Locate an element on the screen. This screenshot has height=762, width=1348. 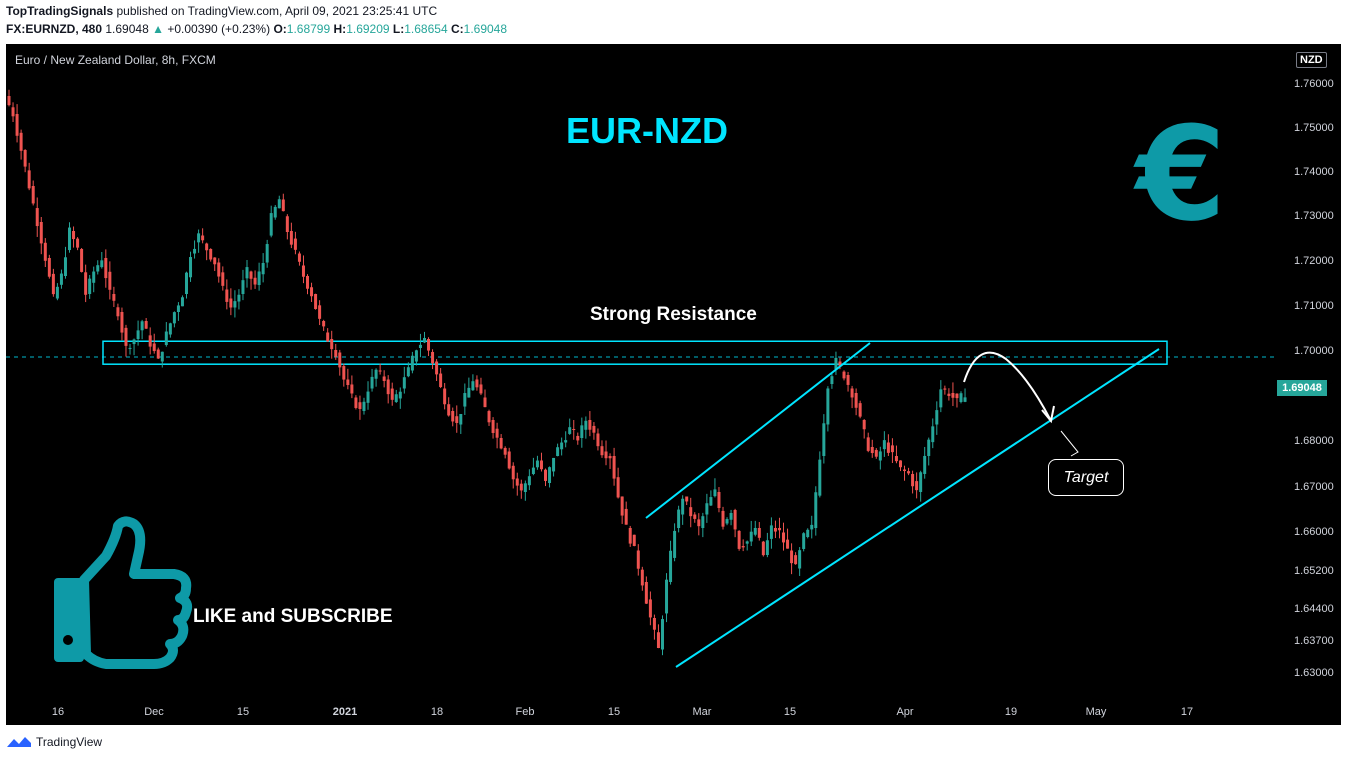
x-tick-label: Dec is located at coordinates (154, 712).